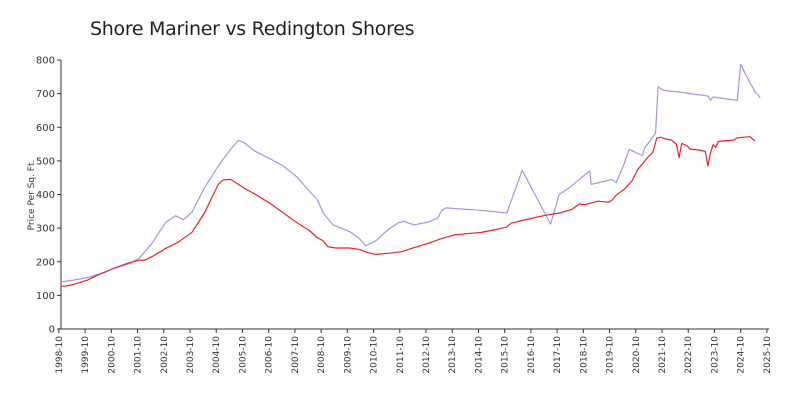  I want to click on x-tick-label: 1998-10, so click(60, 355).